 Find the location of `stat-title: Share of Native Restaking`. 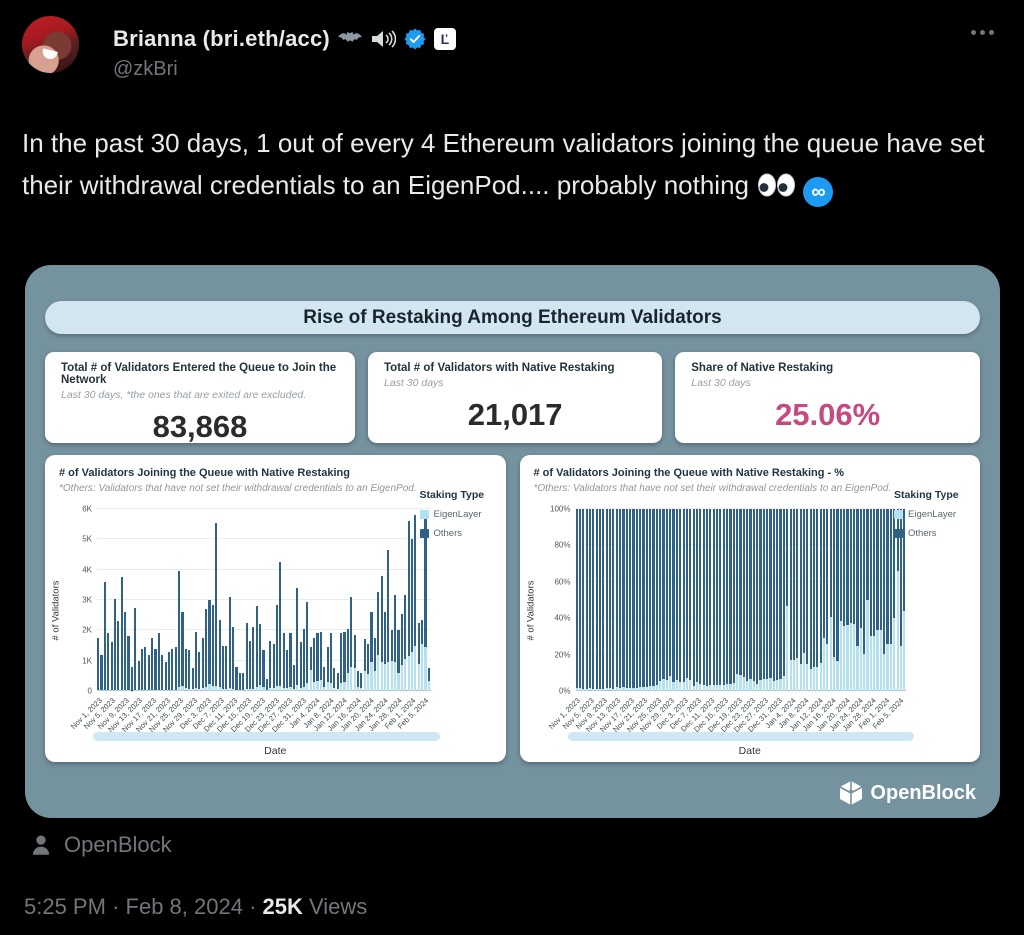

stat-title: Share of Native Restaking is located at coordinates (762, 368).